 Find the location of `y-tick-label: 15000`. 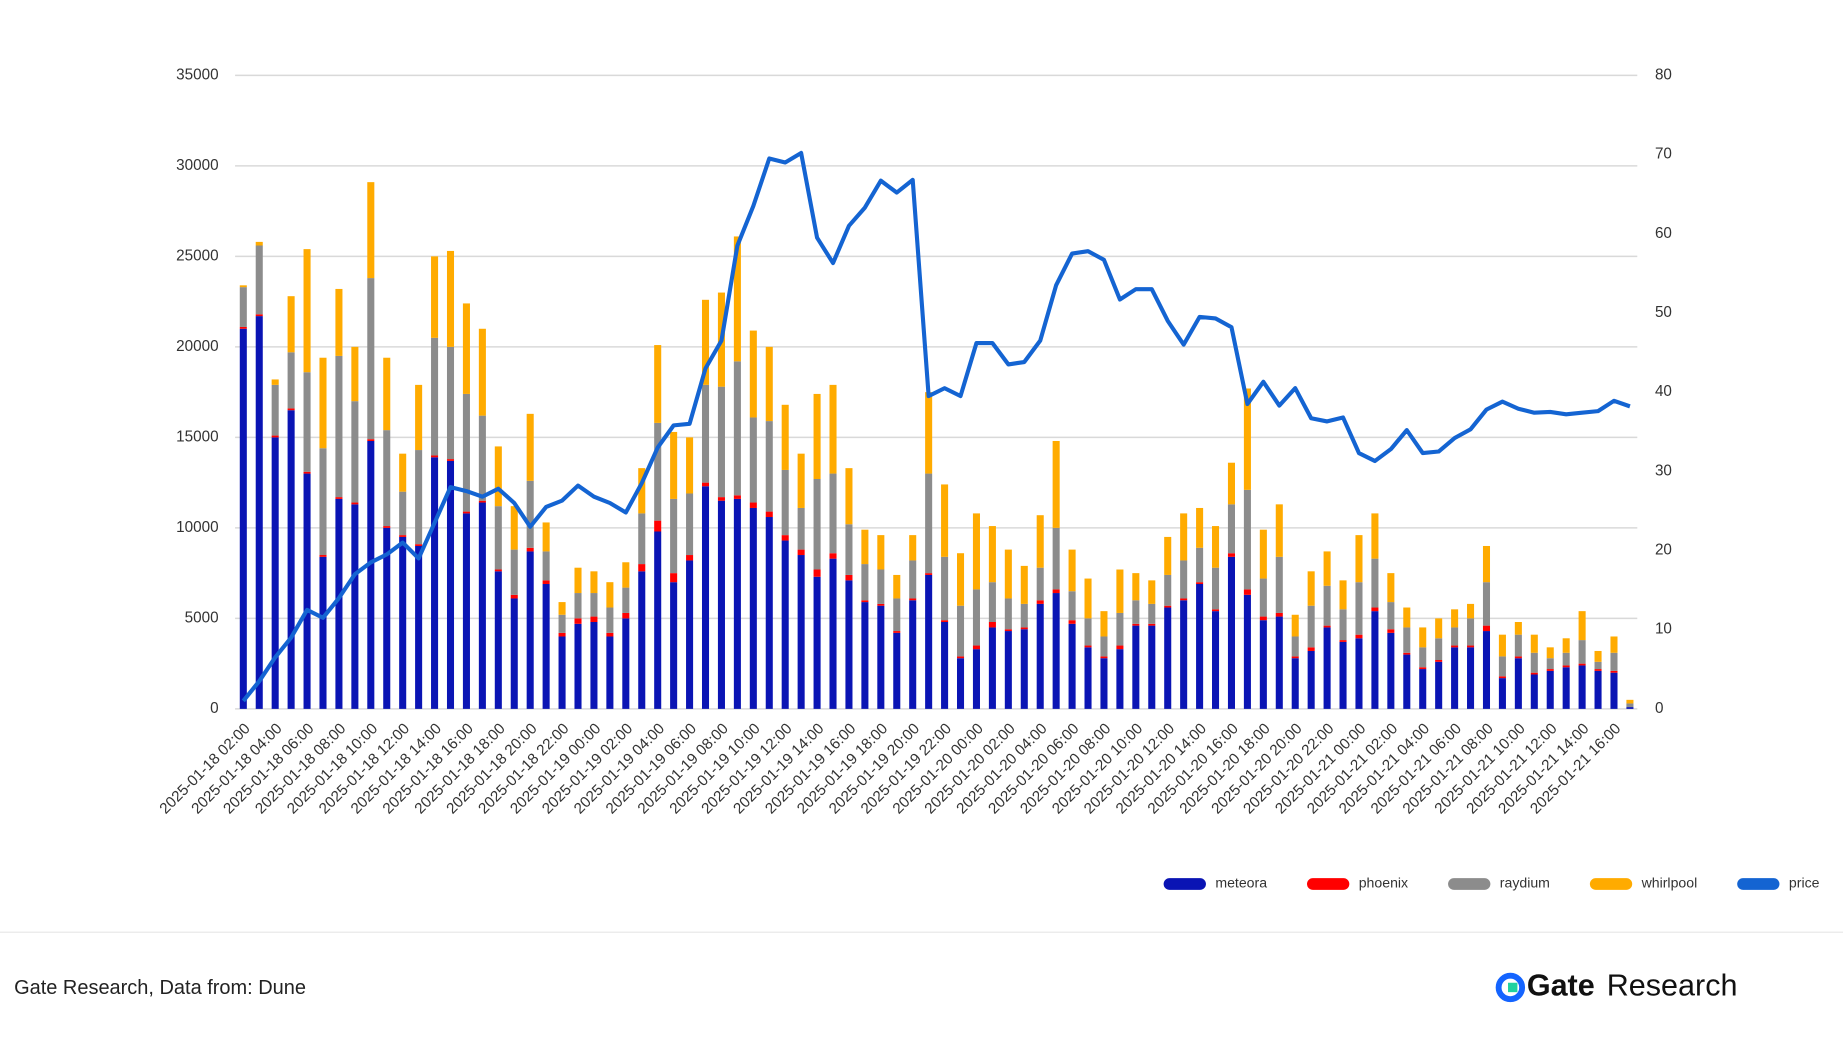

y-tick-label: 15000 is located at coordinates (197, 436).